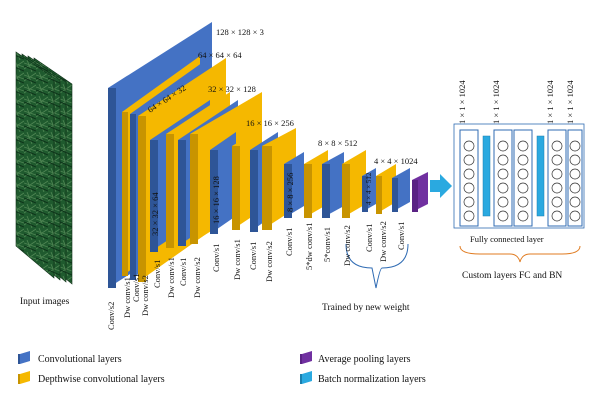 Image resolution: width=600 pixels, height=406 pixels. What do you see at coordinates (520, 254) in the screenshot?
I see `fc-bracket` at bounding box center [520, 254].